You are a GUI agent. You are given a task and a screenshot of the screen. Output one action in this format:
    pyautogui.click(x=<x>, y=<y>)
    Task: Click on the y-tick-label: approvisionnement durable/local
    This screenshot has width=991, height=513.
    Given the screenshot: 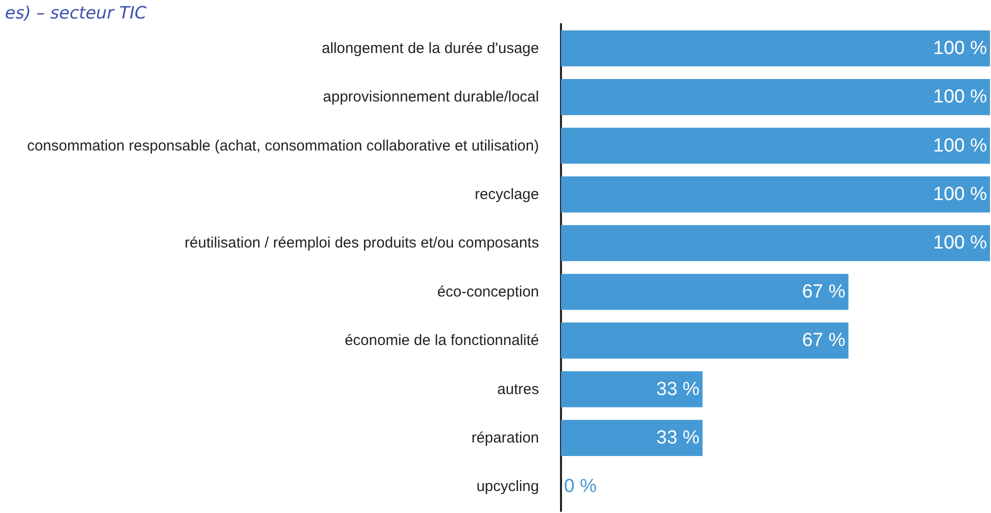 What is the action you would take?
    pyautogui.click(x=431, y=97)
    